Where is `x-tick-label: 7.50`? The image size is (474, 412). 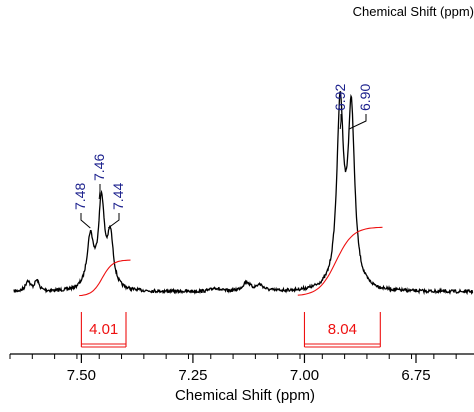 x-tick-label: 7.50 is located at coordinates (81, 375).